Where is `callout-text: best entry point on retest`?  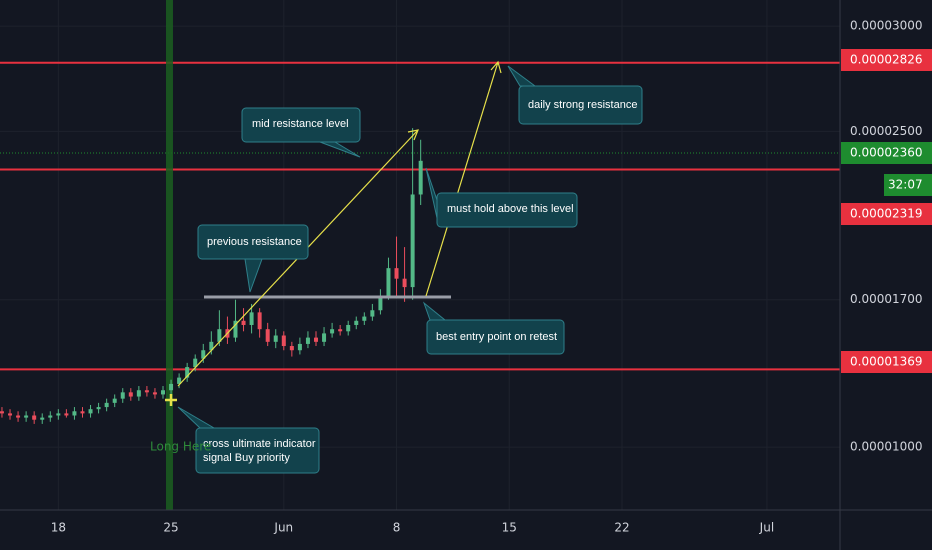
callout-text: best entry point on retest is located at coordinates (496, 337).